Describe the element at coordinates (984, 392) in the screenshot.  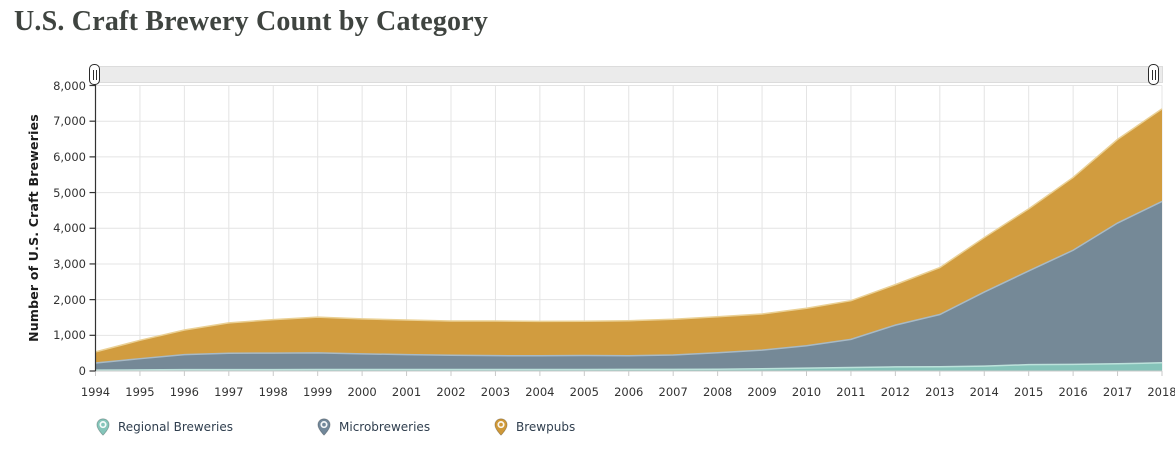
I see `x-tick-label: 2014` at that location.